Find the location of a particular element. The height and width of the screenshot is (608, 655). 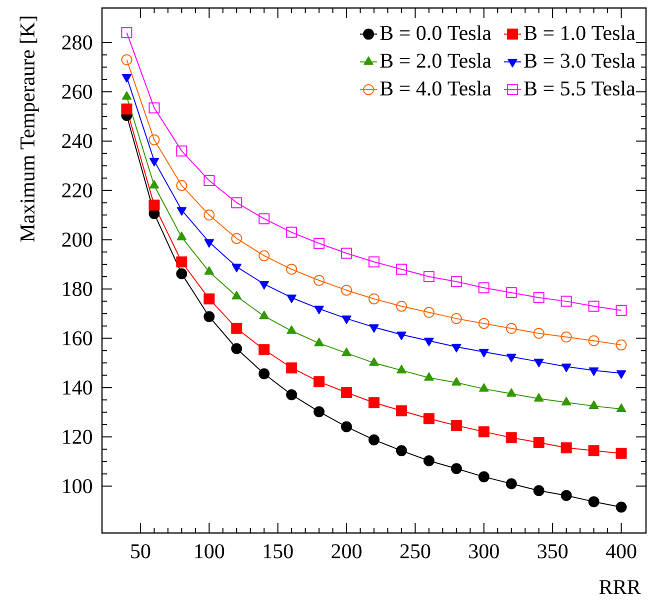

legend-label: B = 4.0 Tesla is located at coordinates (436, 88).